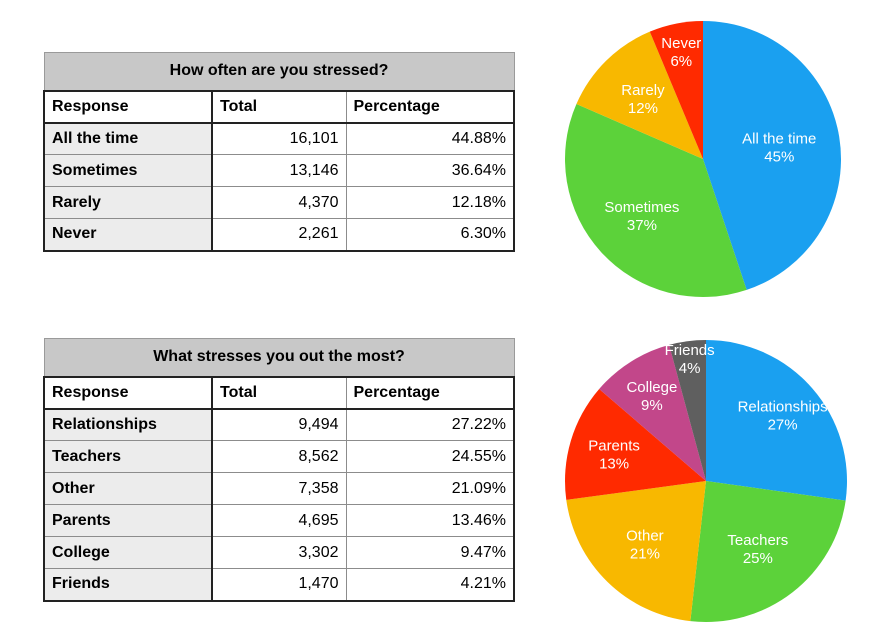 This screenshot has height=630, width=877. I want to click on pie-percent-other: 21%, so click(645, 554).